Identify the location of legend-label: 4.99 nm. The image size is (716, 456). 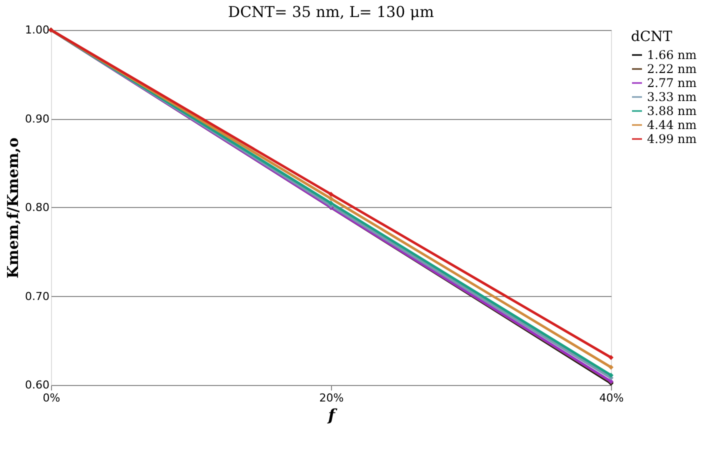
(672, 139).